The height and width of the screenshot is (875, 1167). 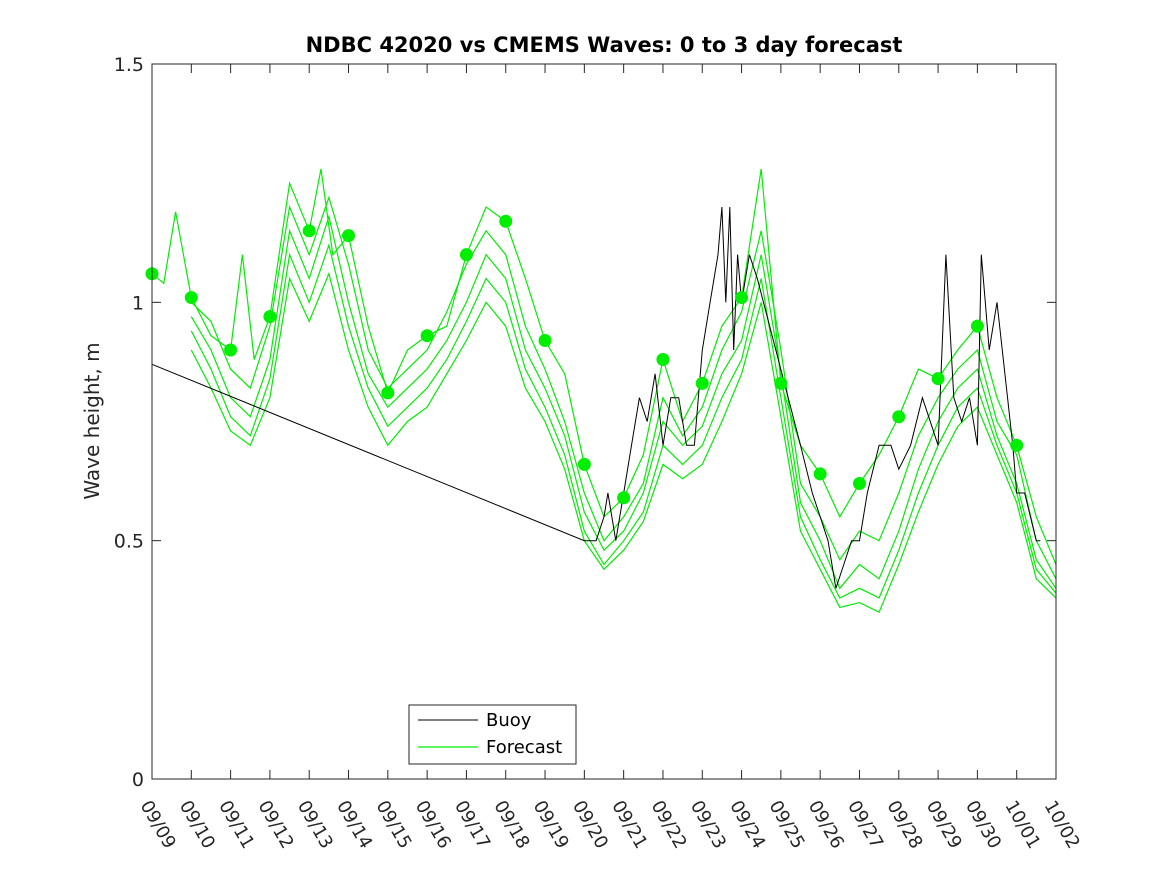 What do you see at coordinates (393, 824) in the screenshot?
I see `x-tick-label: 09/15` at bounding box center [393, 824].